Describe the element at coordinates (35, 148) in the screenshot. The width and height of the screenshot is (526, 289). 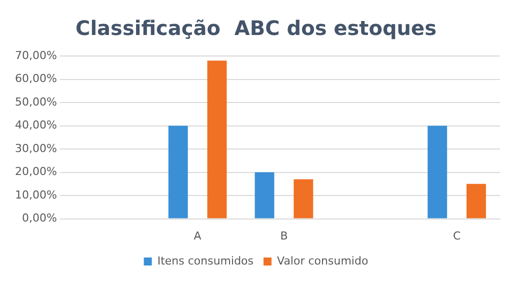
I see `y-tick-label: 30,00%` at that location.